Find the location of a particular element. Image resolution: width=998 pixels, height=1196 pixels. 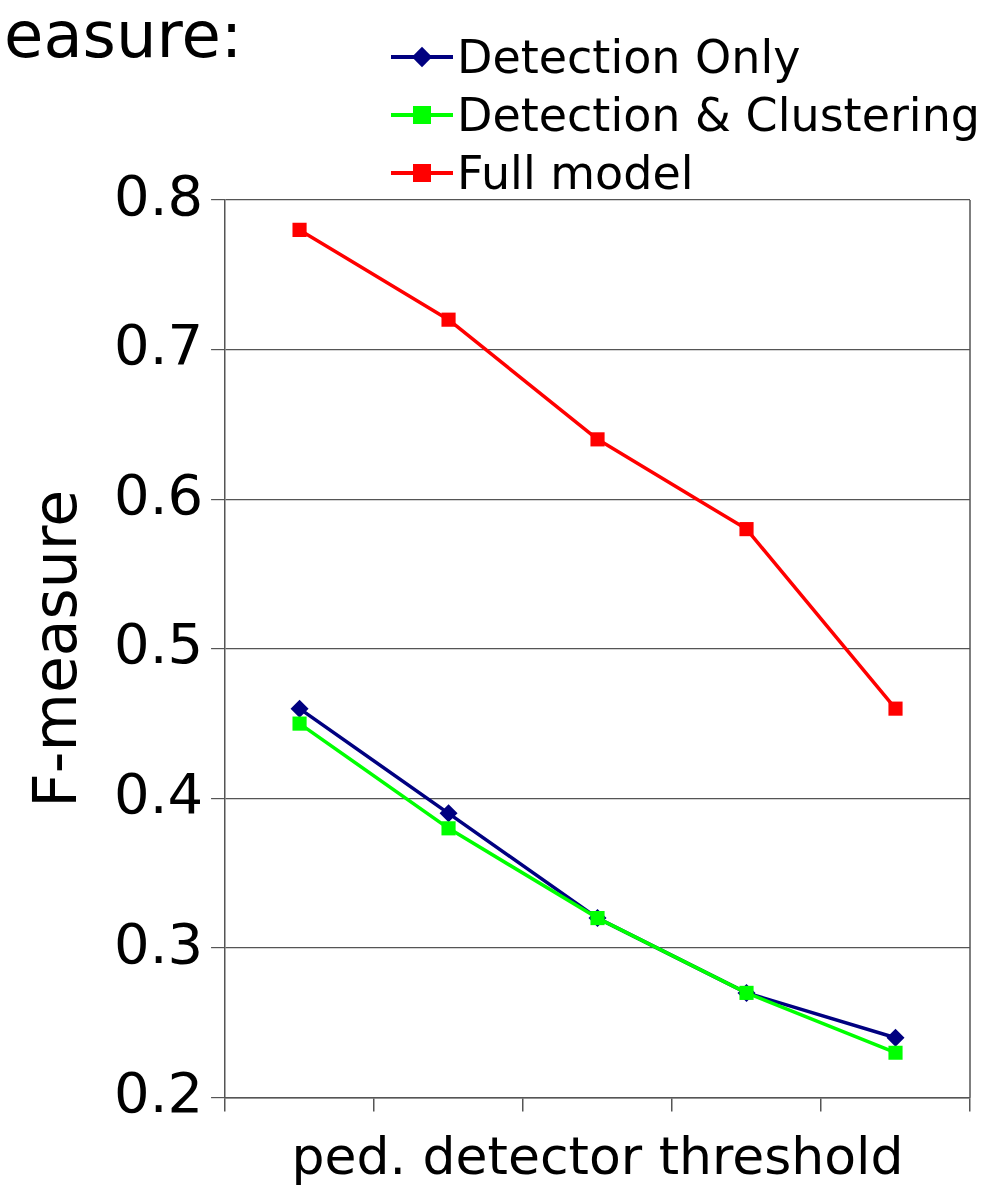

y-tick-label: 0.4 is located at coordinates (159, 793).